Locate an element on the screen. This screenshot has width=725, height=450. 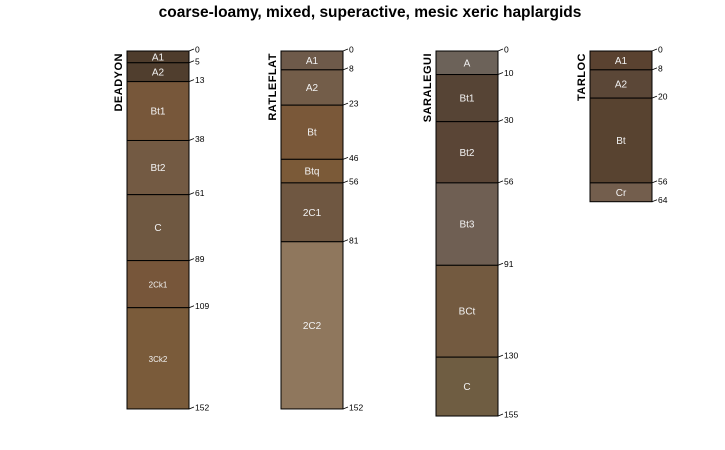
horizon-a2 is located at coordinates (621, 84).